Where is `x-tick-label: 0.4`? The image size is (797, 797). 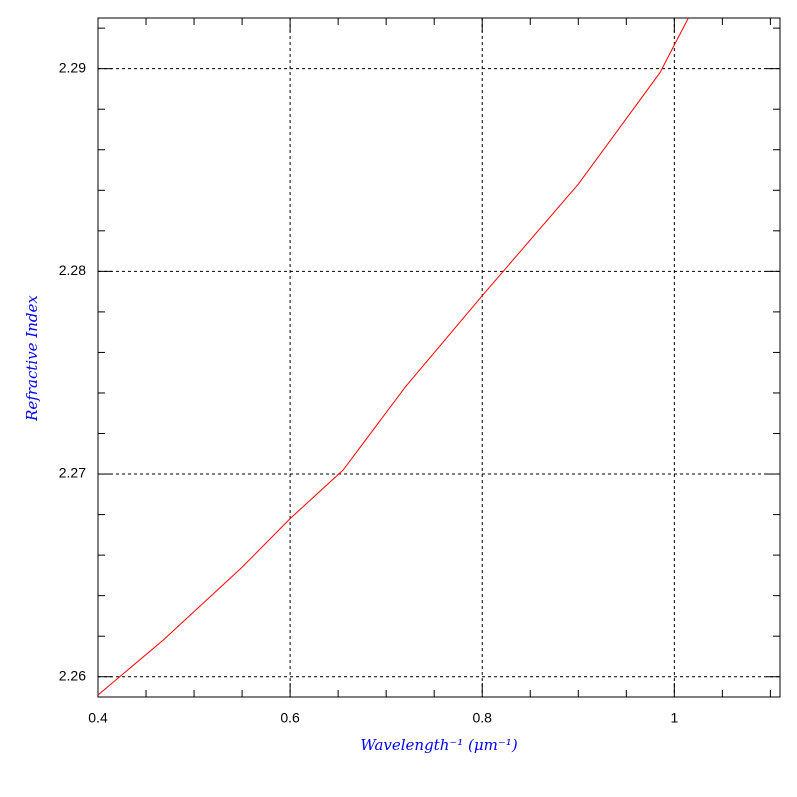
x-tick-label: 0.4 is located at coordinates (98, 718).